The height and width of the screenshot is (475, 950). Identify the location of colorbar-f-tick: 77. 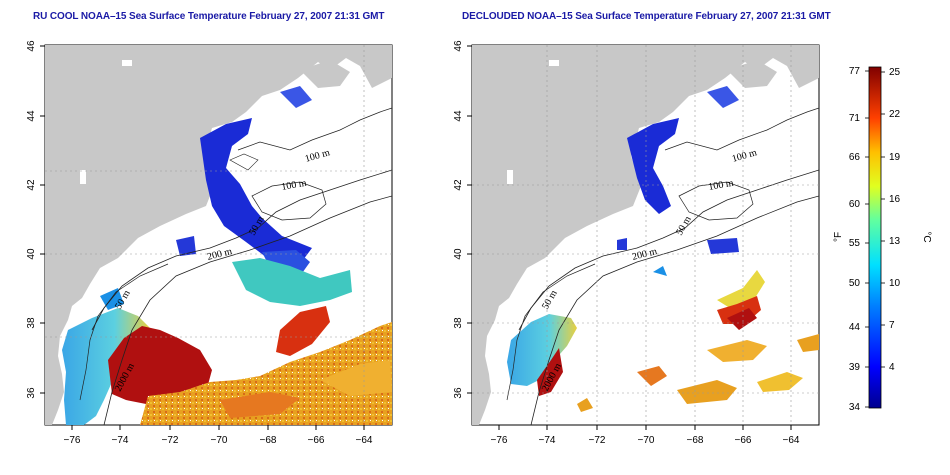
(855, 71).